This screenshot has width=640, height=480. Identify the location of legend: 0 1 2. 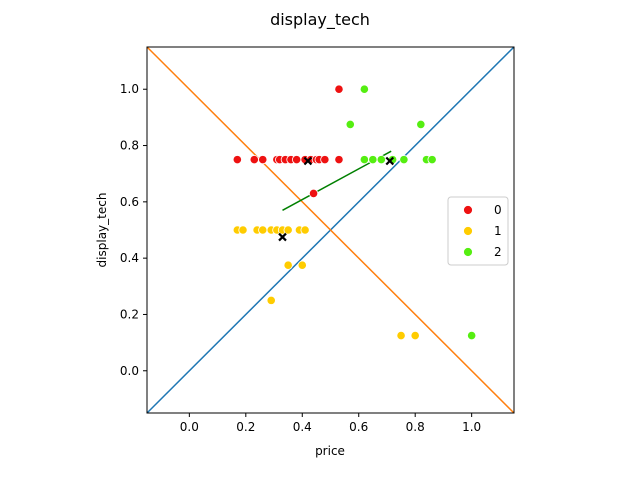
(478, 231).